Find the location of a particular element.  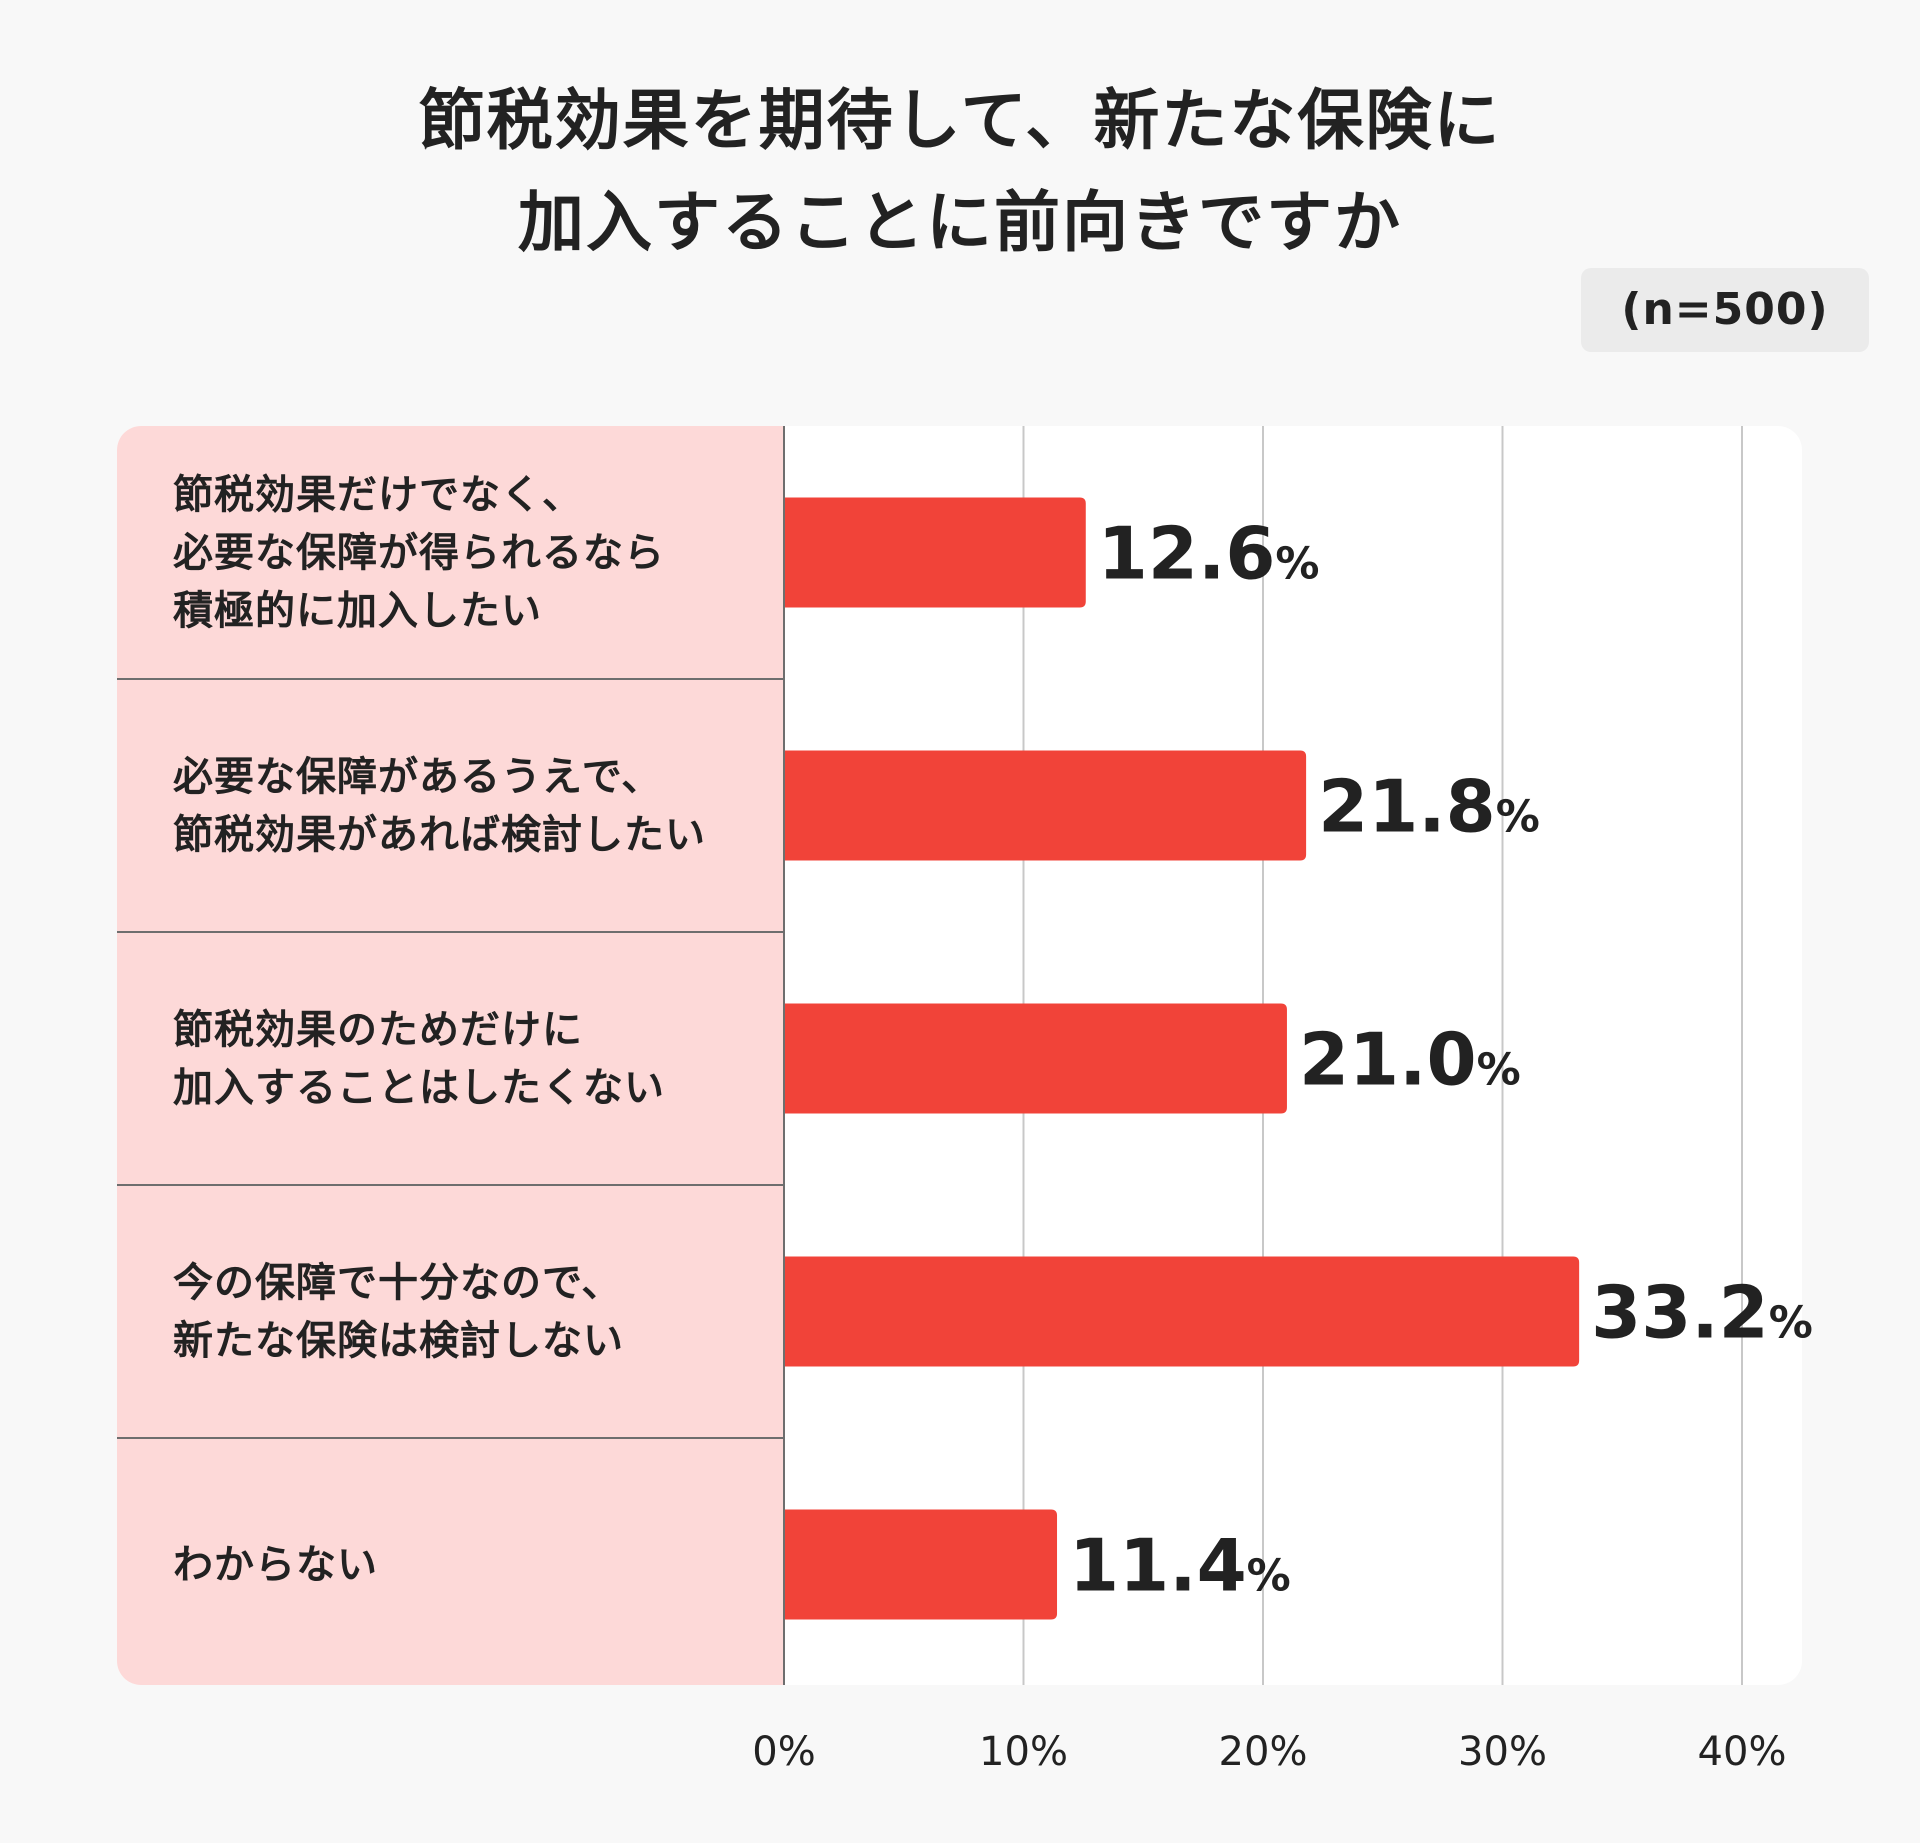

category-label: 必要な保障があるうえで、 節税効果があれば検討したい is located at coordinates (450, 805).